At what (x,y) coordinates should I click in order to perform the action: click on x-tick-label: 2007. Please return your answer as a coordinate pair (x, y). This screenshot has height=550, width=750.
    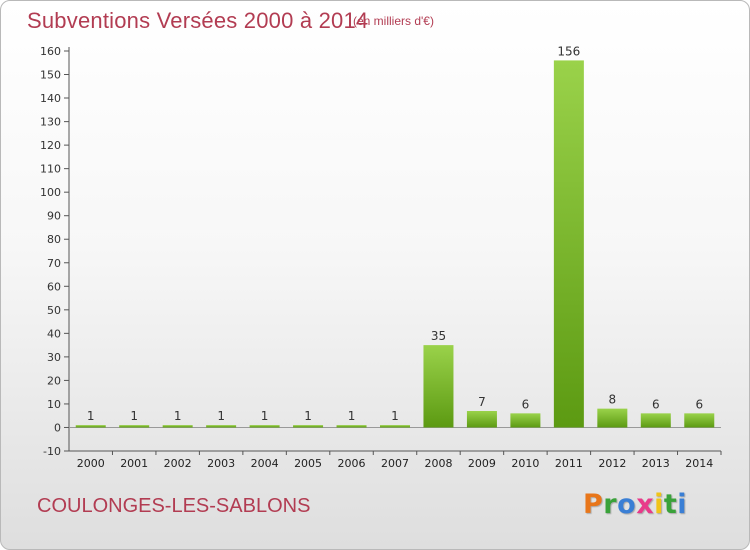
    Looking at the image, I should click on (395, 463).